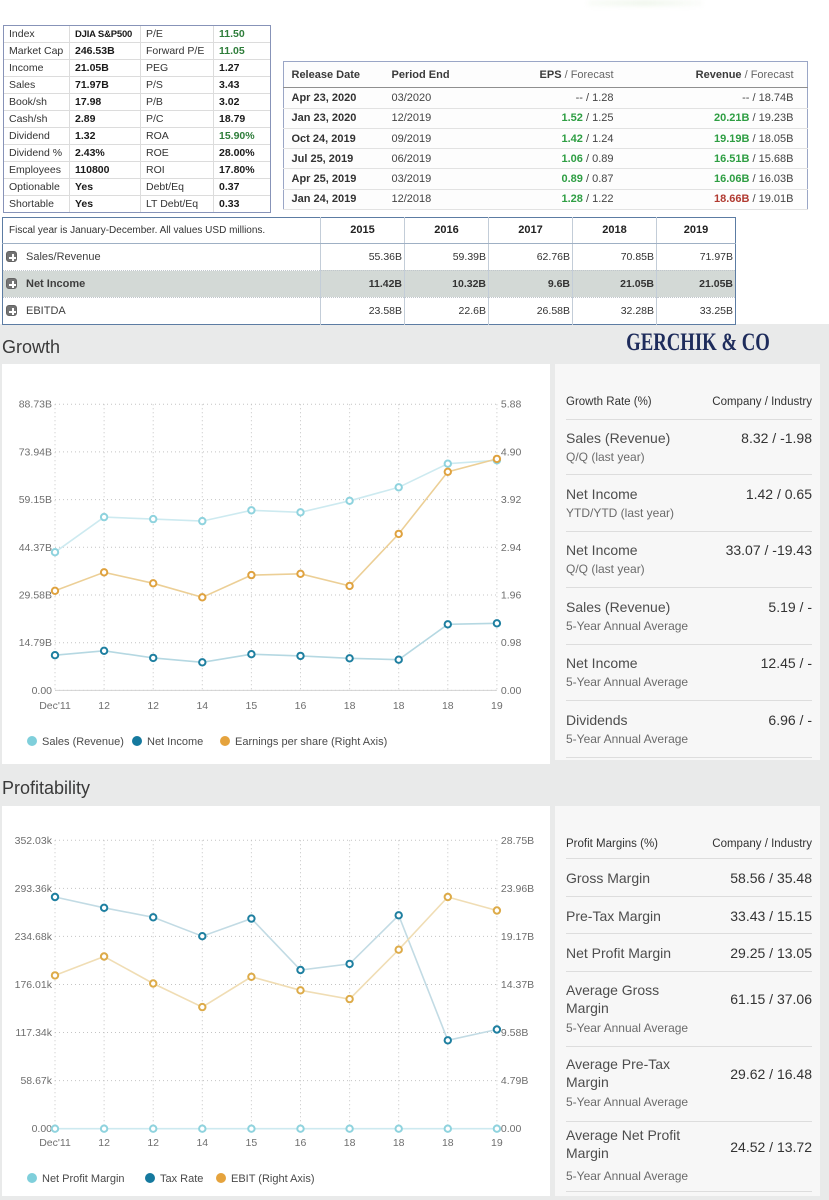 This screenshot has width=829, height=1200. What do you see at coordinates (35, 500) in the screenshot?
I see `svg-text: 59.15B` at bounding box center [35, 500].